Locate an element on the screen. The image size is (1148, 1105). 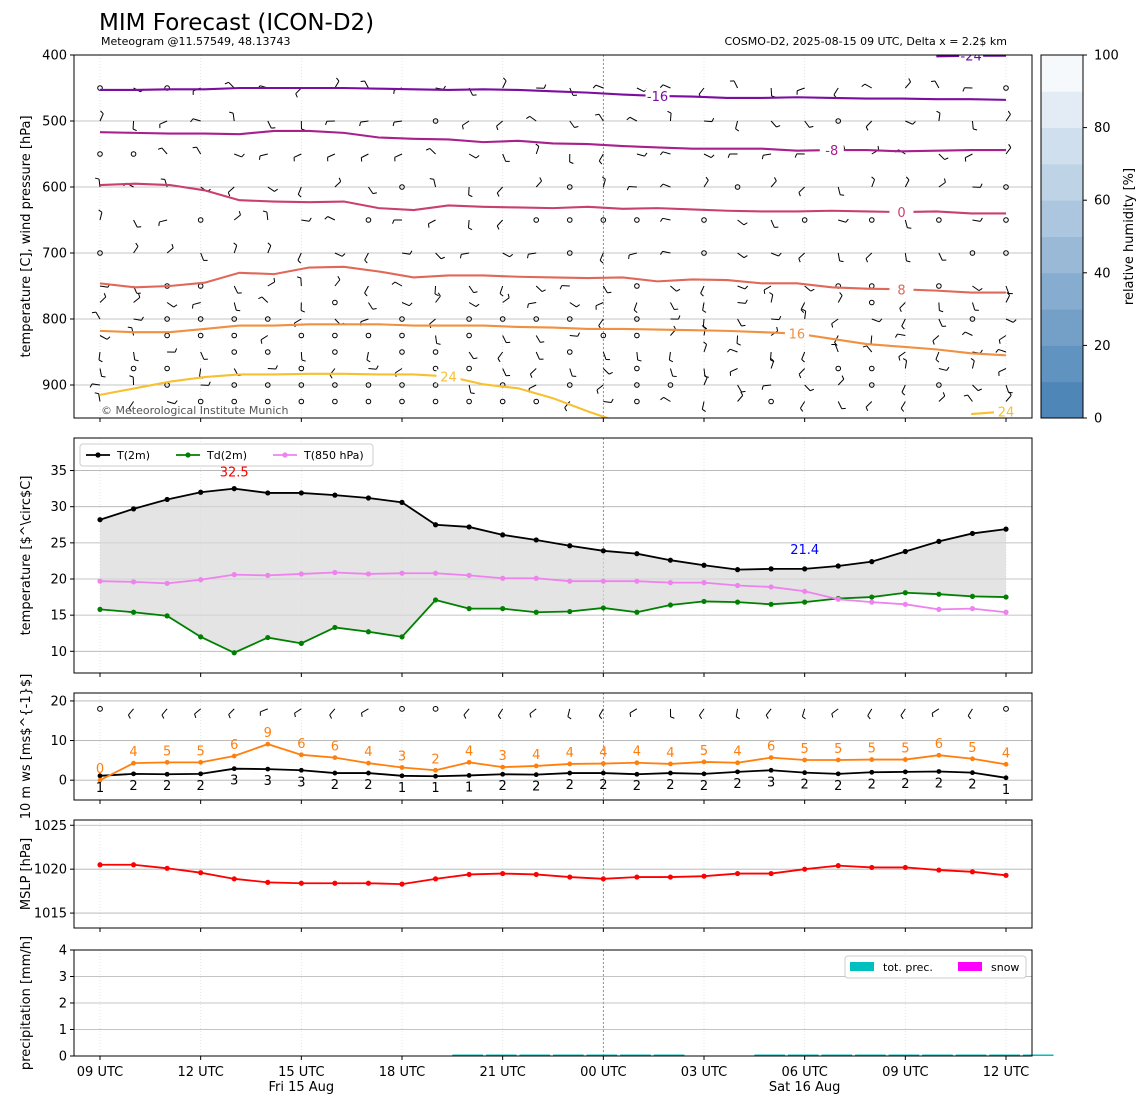
legend-entry: T(850 hPa) is located at coordinates (333, 455).